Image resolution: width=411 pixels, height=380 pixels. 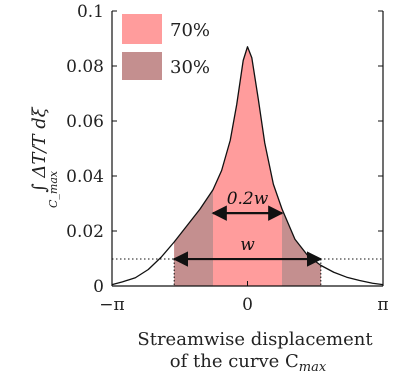 What do you see at coordinates (247, 245) in the screenshot?
I see `annotation-label-1: w` at bounding box center [247, 245].